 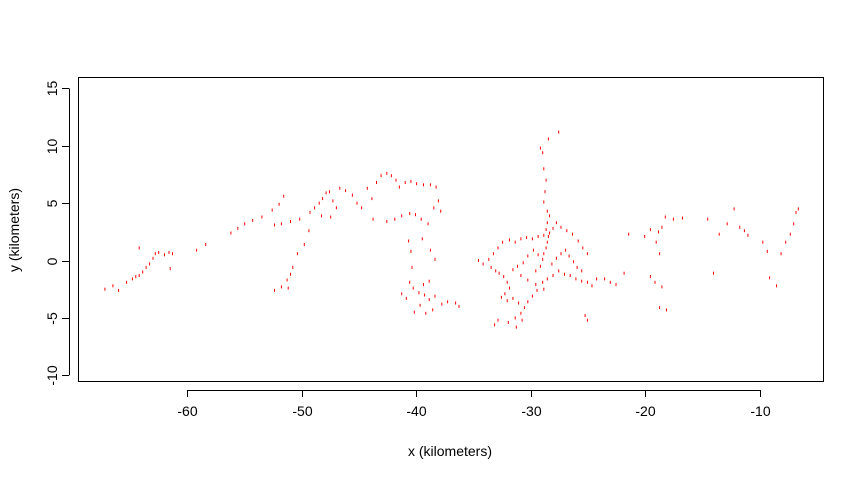 I want to click on x-tick-label: -30, so click(x=531, y=411).